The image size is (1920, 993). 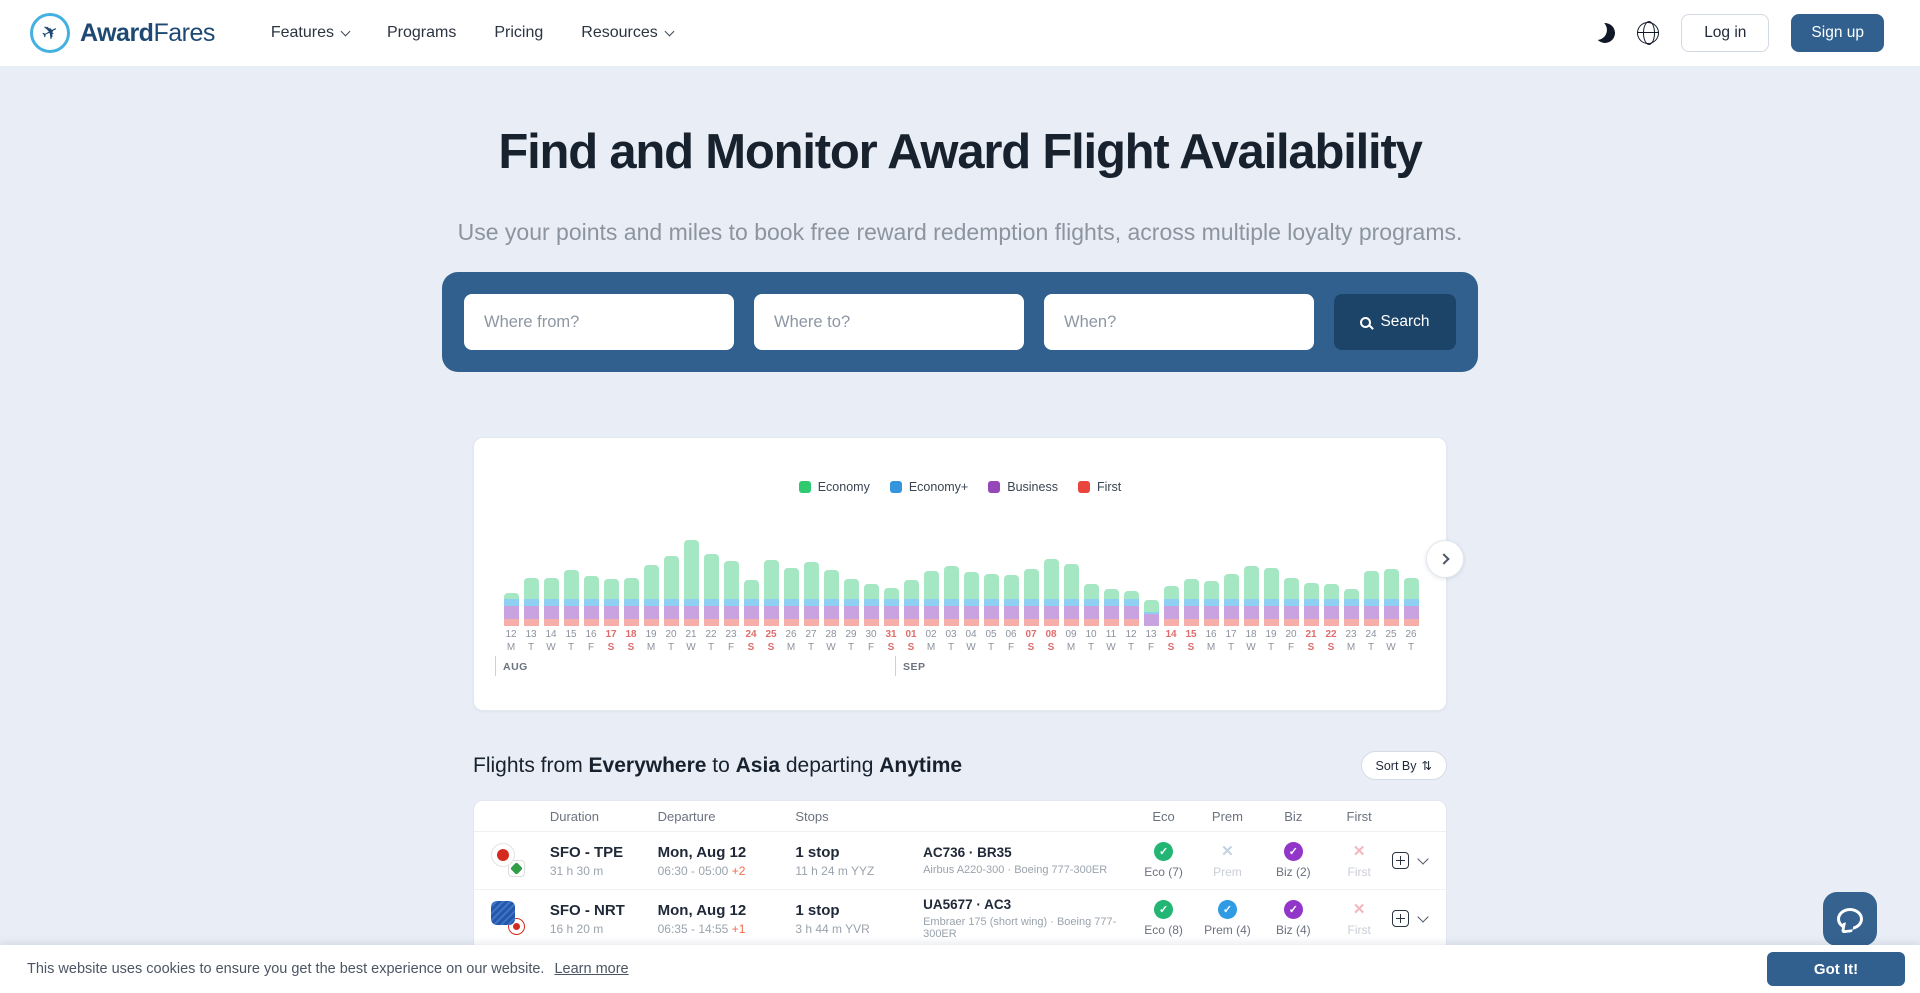 I want to click on stops-cell: 1 stop 11 h 24 m YYZ, so click(x=859, y=861).